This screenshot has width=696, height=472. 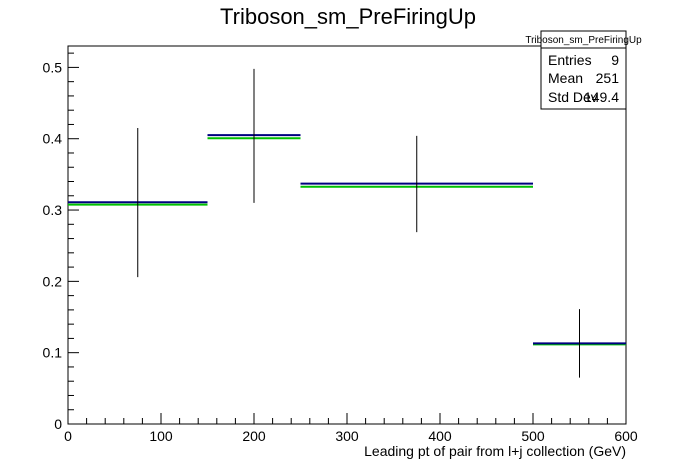 What do you see at coordinates (68, 436) in the screenshot?
I see `x-tick-label: 0` at bounding box center [68, 436].